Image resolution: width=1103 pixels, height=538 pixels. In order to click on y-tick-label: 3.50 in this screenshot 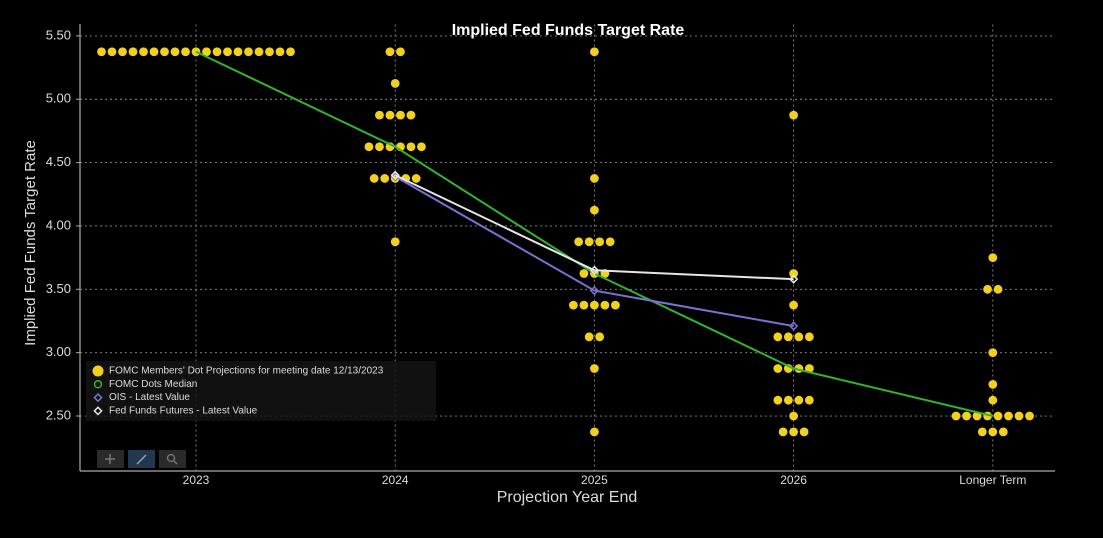, I will do `click(58, 288)`.